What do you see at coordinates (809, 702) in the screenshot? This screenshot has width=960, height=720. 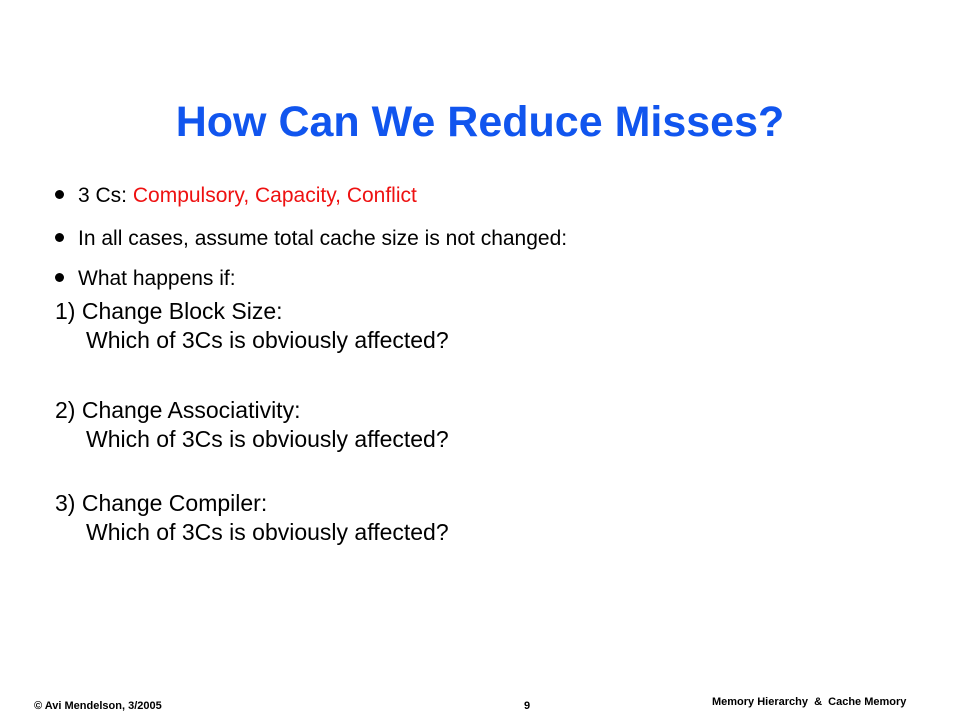 I see `footer-course-title: Memory Hierarchy & Cache Memory` at bounding box center [809, 702].